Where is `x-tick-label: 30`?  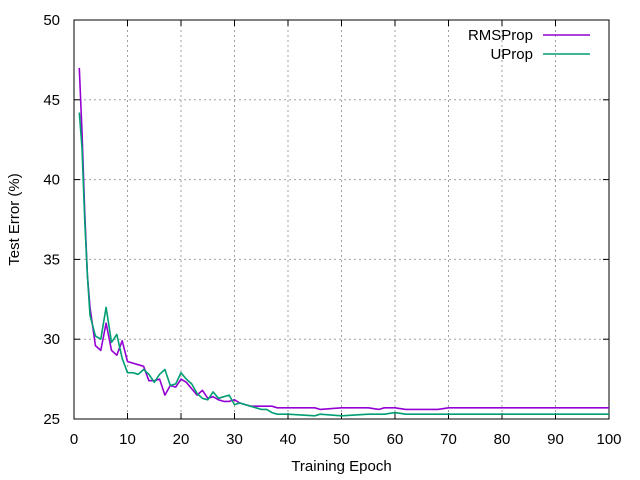 x-tick-label: 30 is located at coordinates (234, 439).